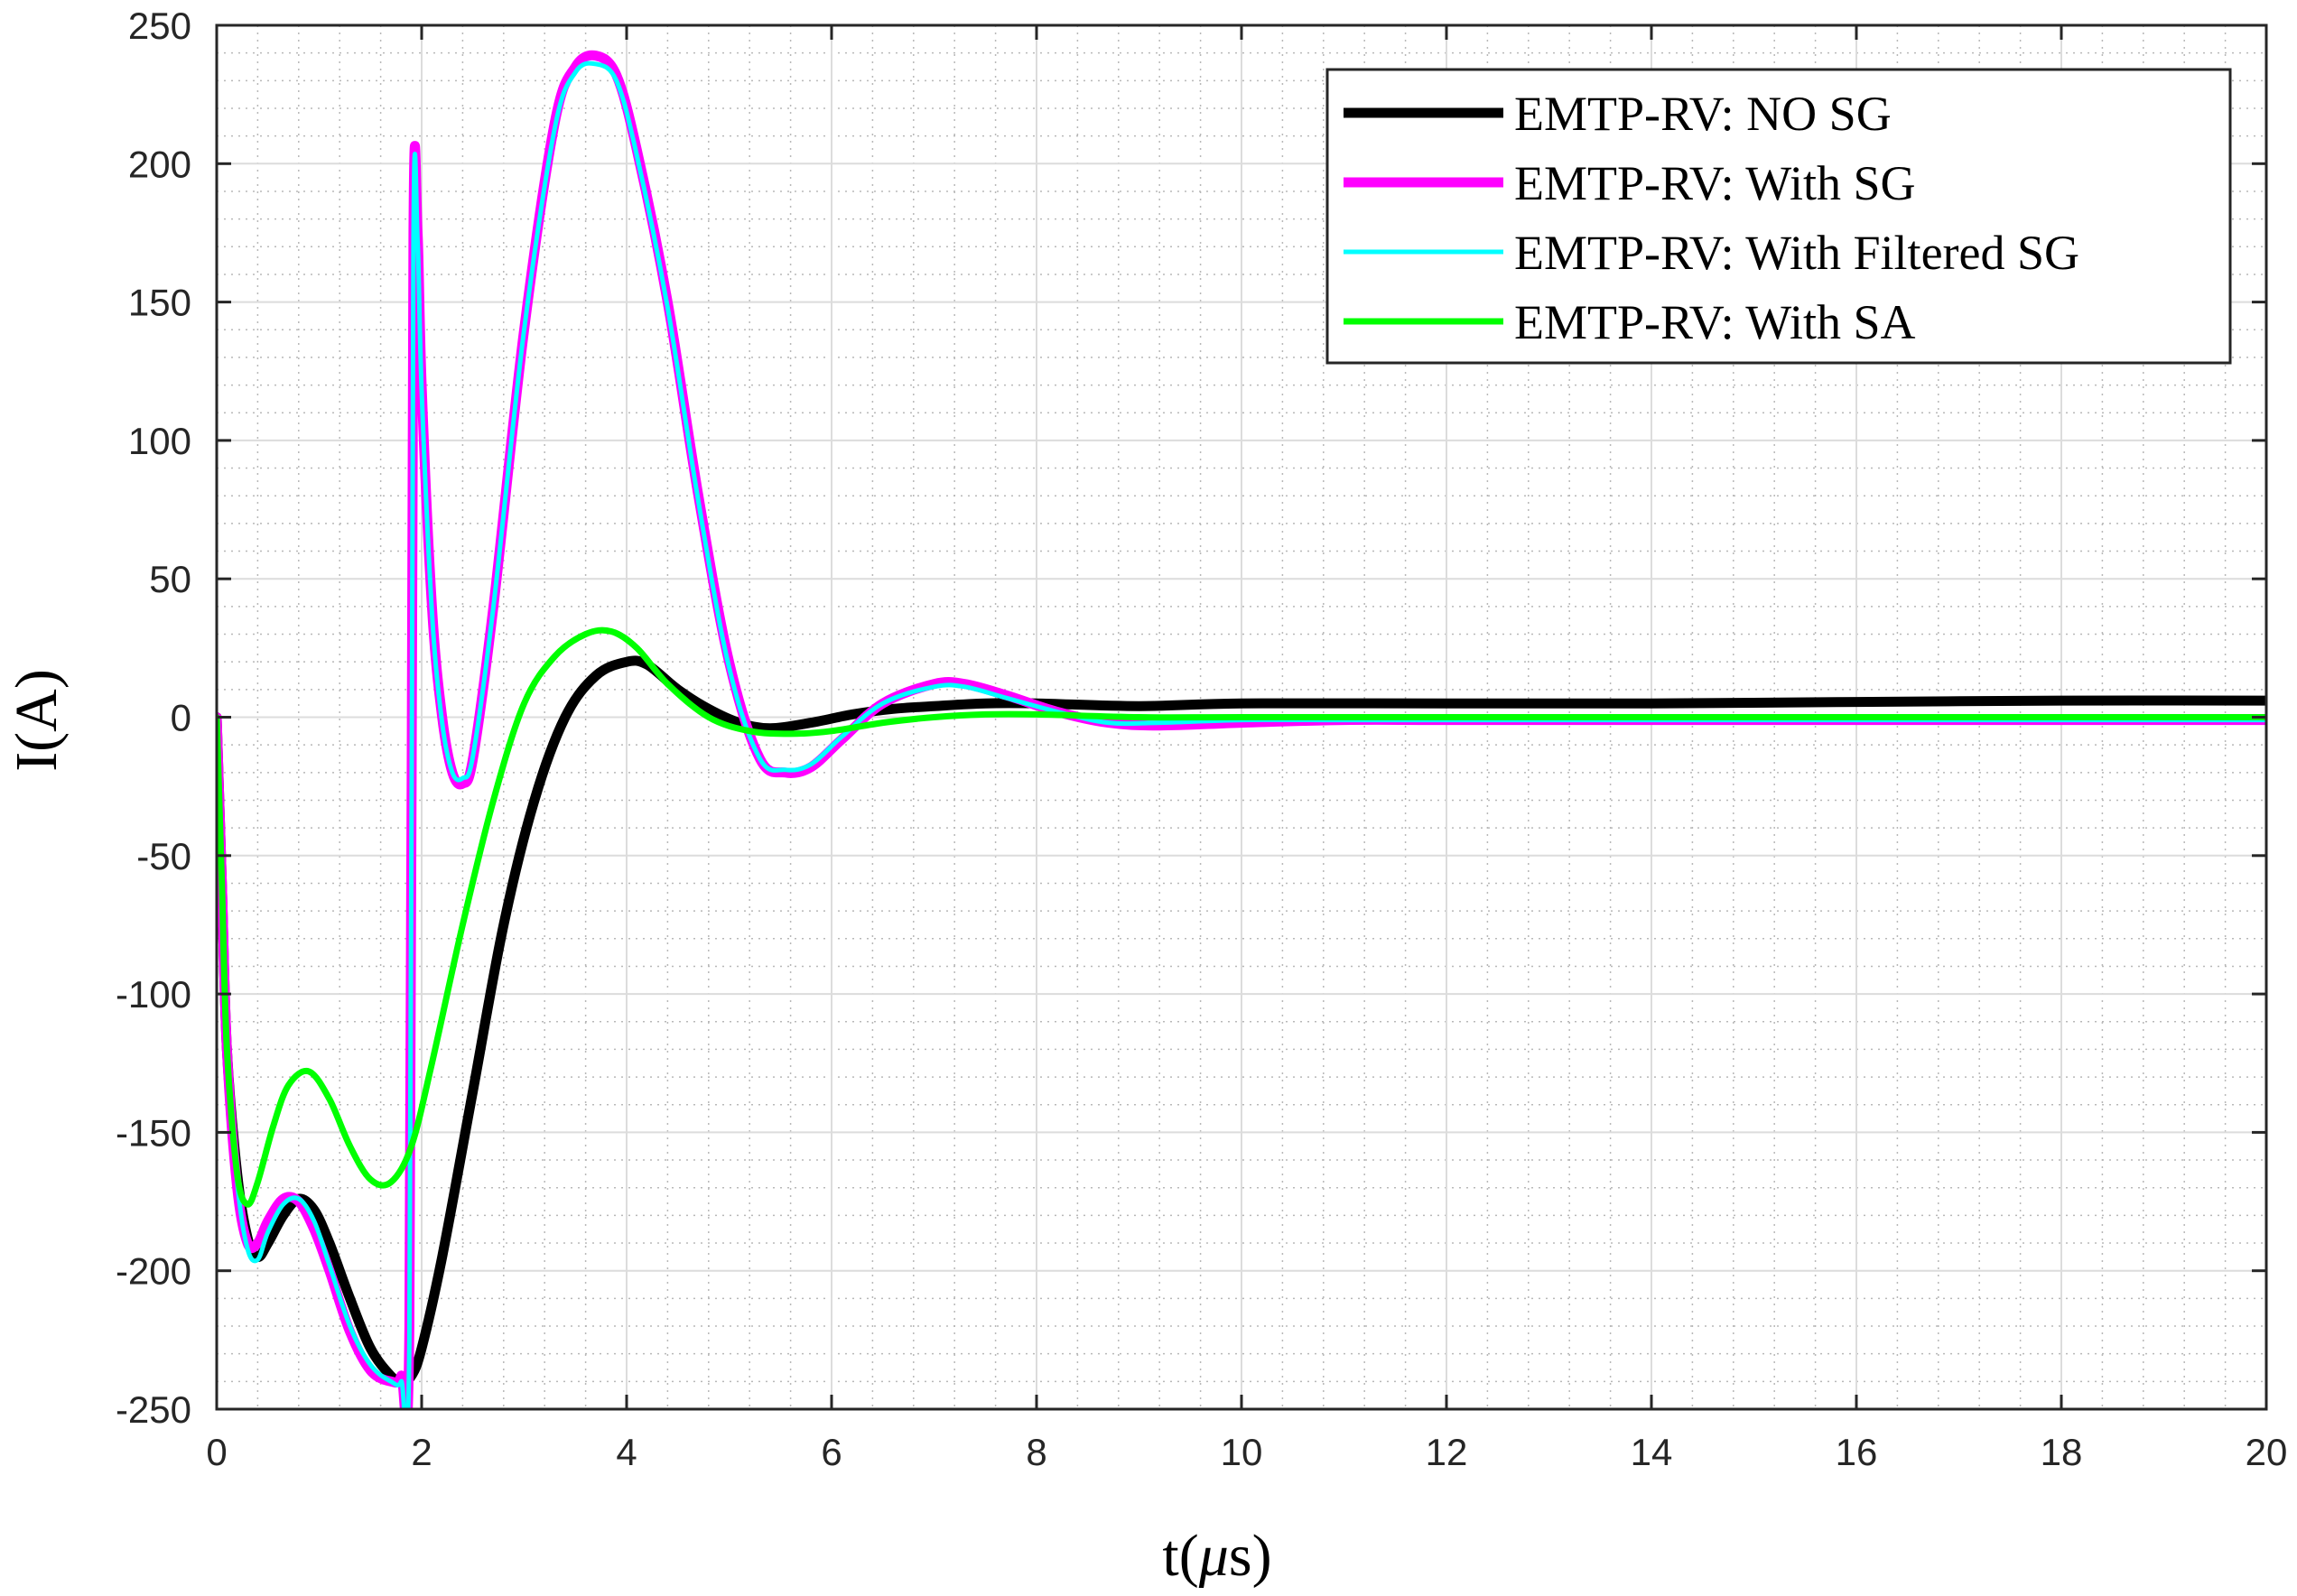  I want to click on x-tick-label: 6, so click(831, 1452).